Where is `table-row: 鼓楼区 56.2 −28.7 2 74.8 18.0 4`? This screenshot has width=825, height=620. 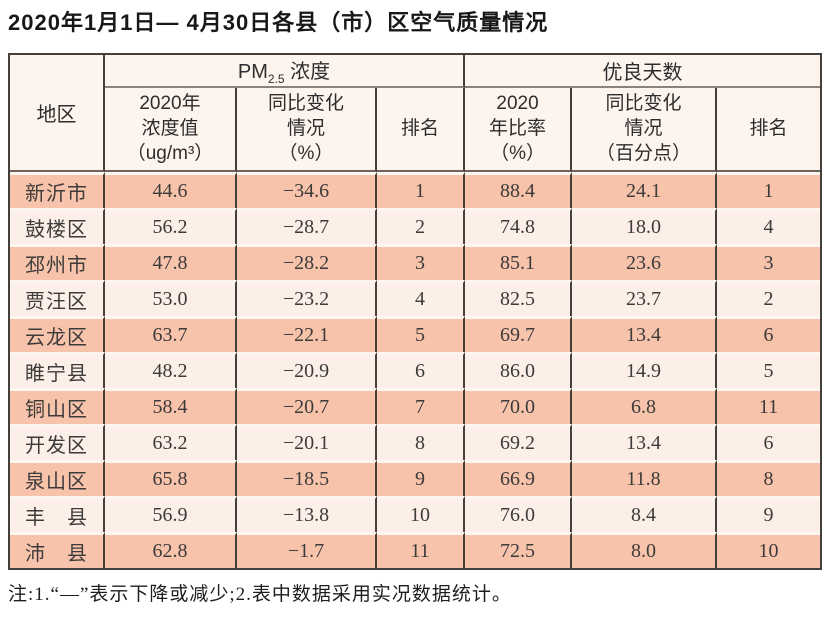
table-row: 鼓楼区 56.2 −28.7 2 74.8 18.0 4 is located at coordinates (415, 225).